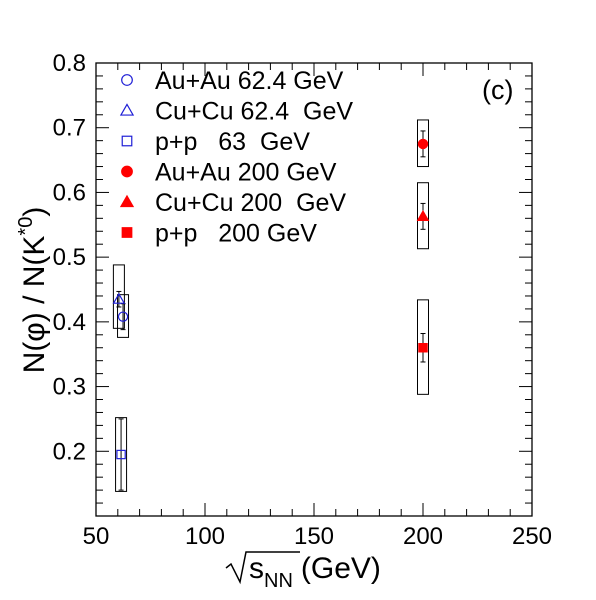  I want to click on y-tick-label: 0.3, so click(69, 387).